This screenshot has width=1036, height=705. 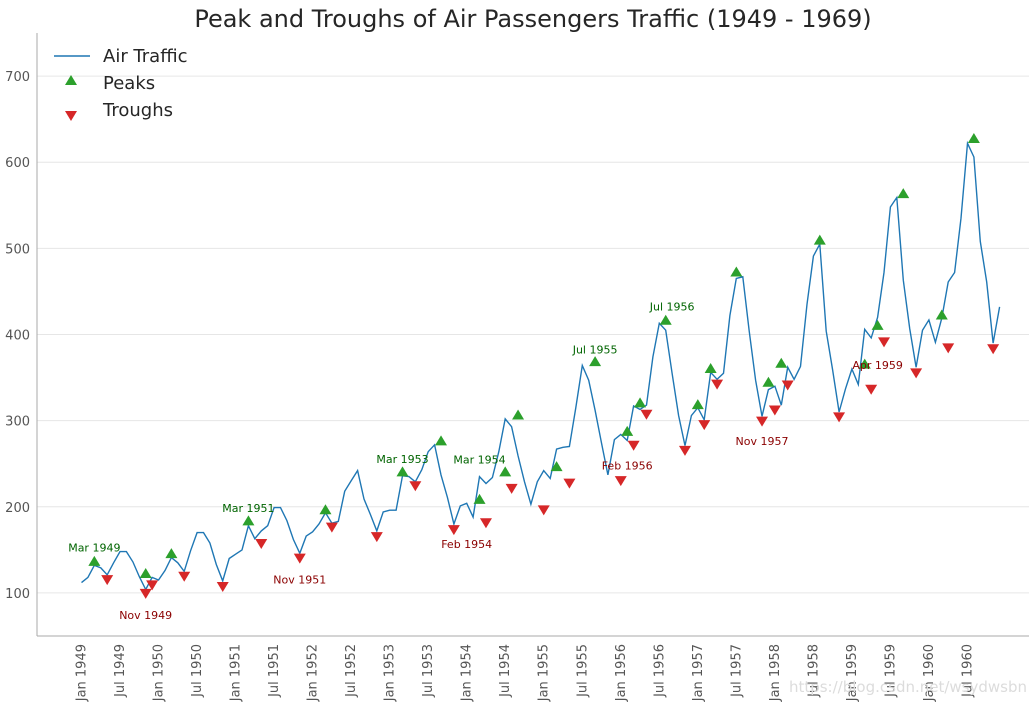 What do you see at coordinates (94, 548) in the screenshot?
I see `annotation-label: Mar 1949` at bounding box center [94, 548].